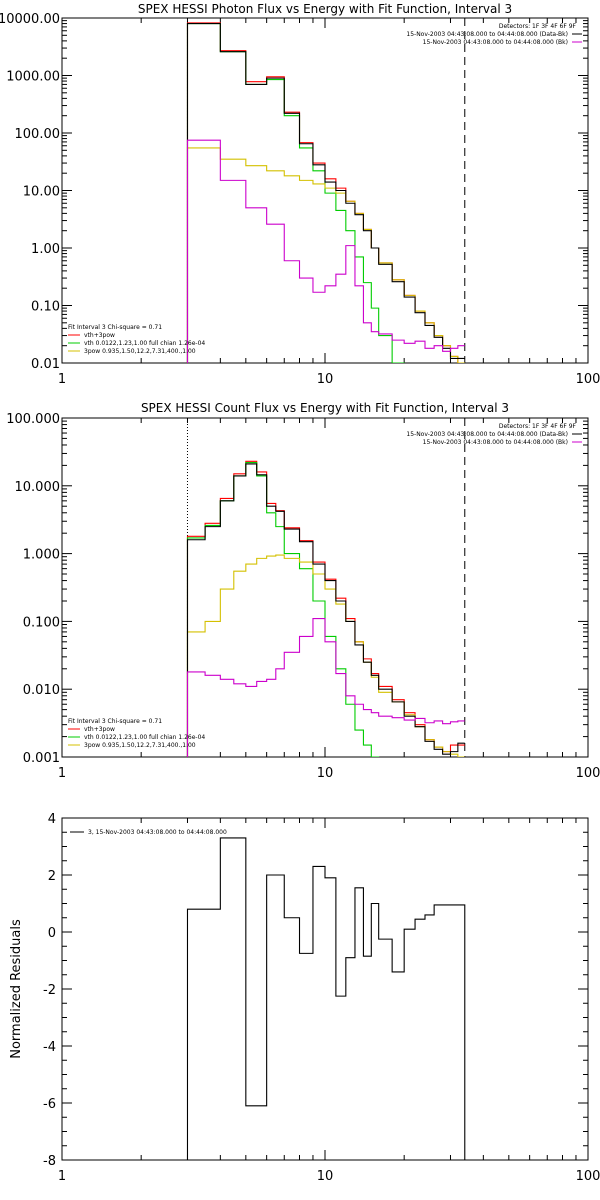 This screenshot has height=1200, width=600. What do you see at coordinates (49, 1104) in the screenshot?
I see `y-tick-label: -6` at bounding box center [49, 1104].